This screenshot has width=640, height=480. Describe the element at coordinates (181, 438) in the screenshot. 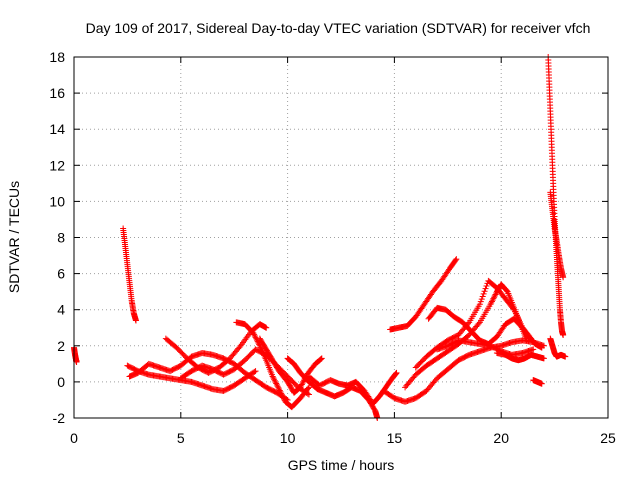

I see `x-tick-label: 5` at that location.